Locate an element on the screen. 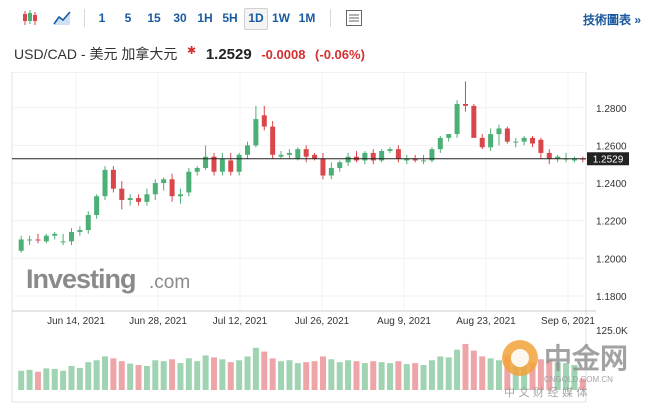 The image size is (657, 407). timeframe-5m: 5 is located at coordinates (128, 18).